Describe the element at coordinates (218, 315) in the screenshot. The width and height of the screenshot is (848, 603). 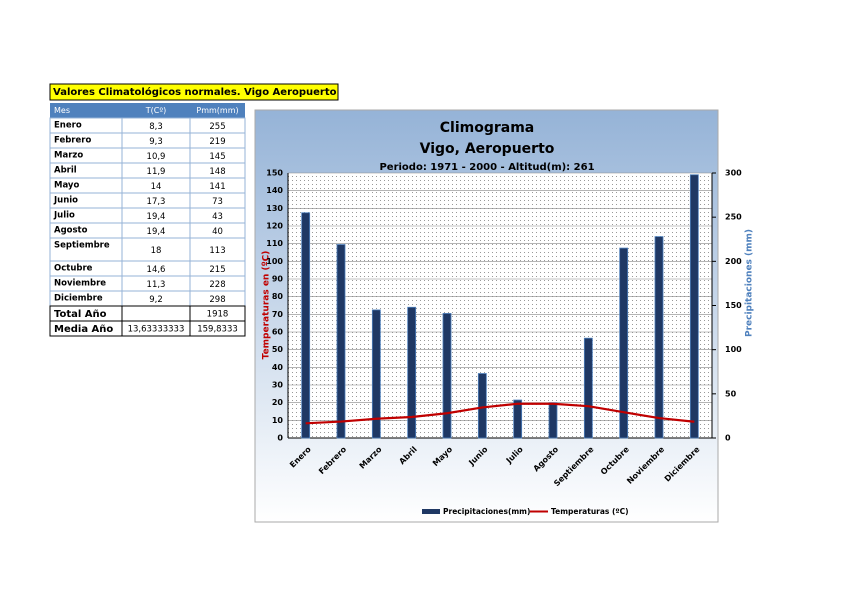
I see `table-cell-text: 1918` at that location.